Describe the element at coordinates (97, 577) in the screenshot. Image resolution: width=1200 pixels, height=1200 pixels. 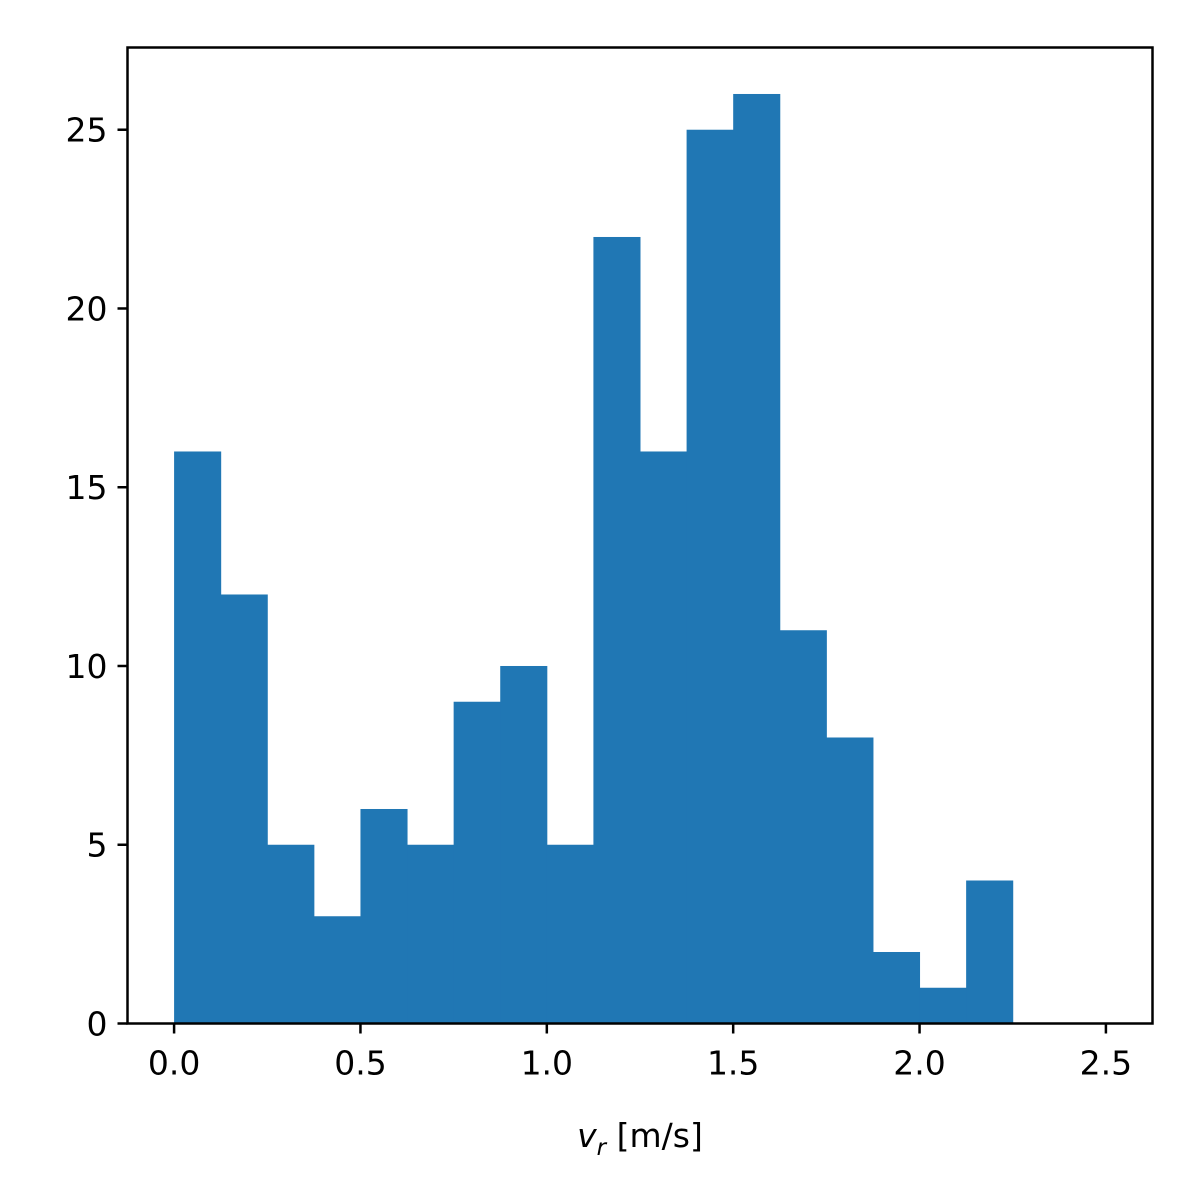
I see `y-axis-ticks: 0 5 10 15 20 25` at that location.